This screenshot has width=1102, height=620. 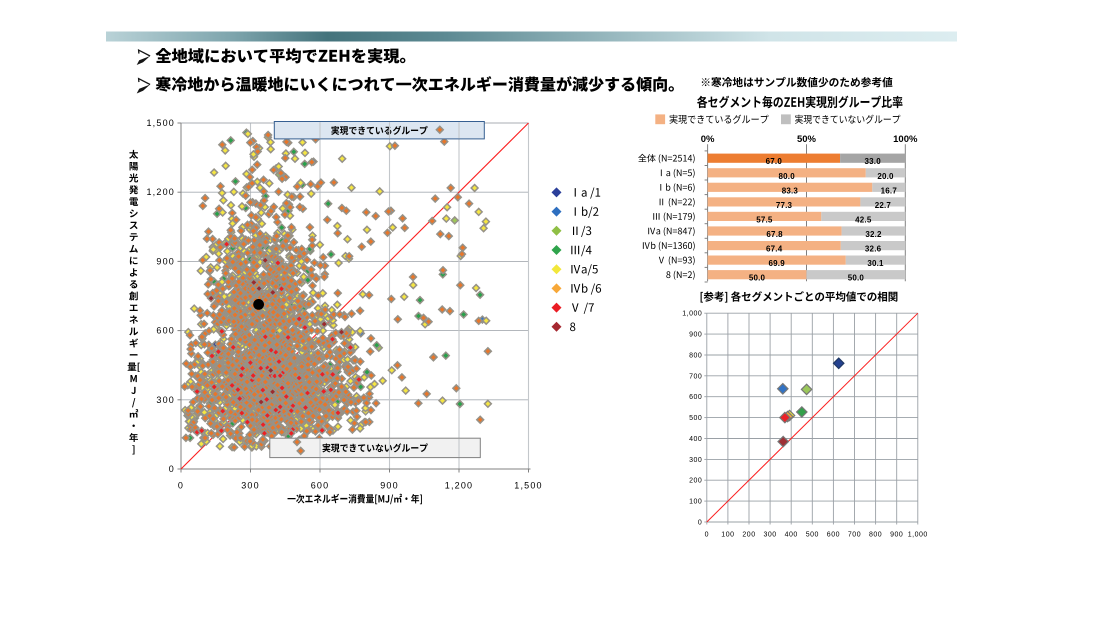 I want to click on svg-text: 77.3, so click(x=784, y=205).